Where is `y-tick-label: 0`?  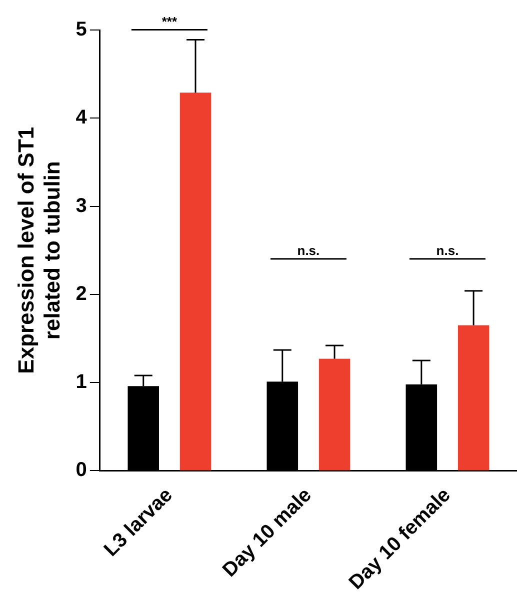
y-tick-label: 0 is located at coordinates (81, 470).